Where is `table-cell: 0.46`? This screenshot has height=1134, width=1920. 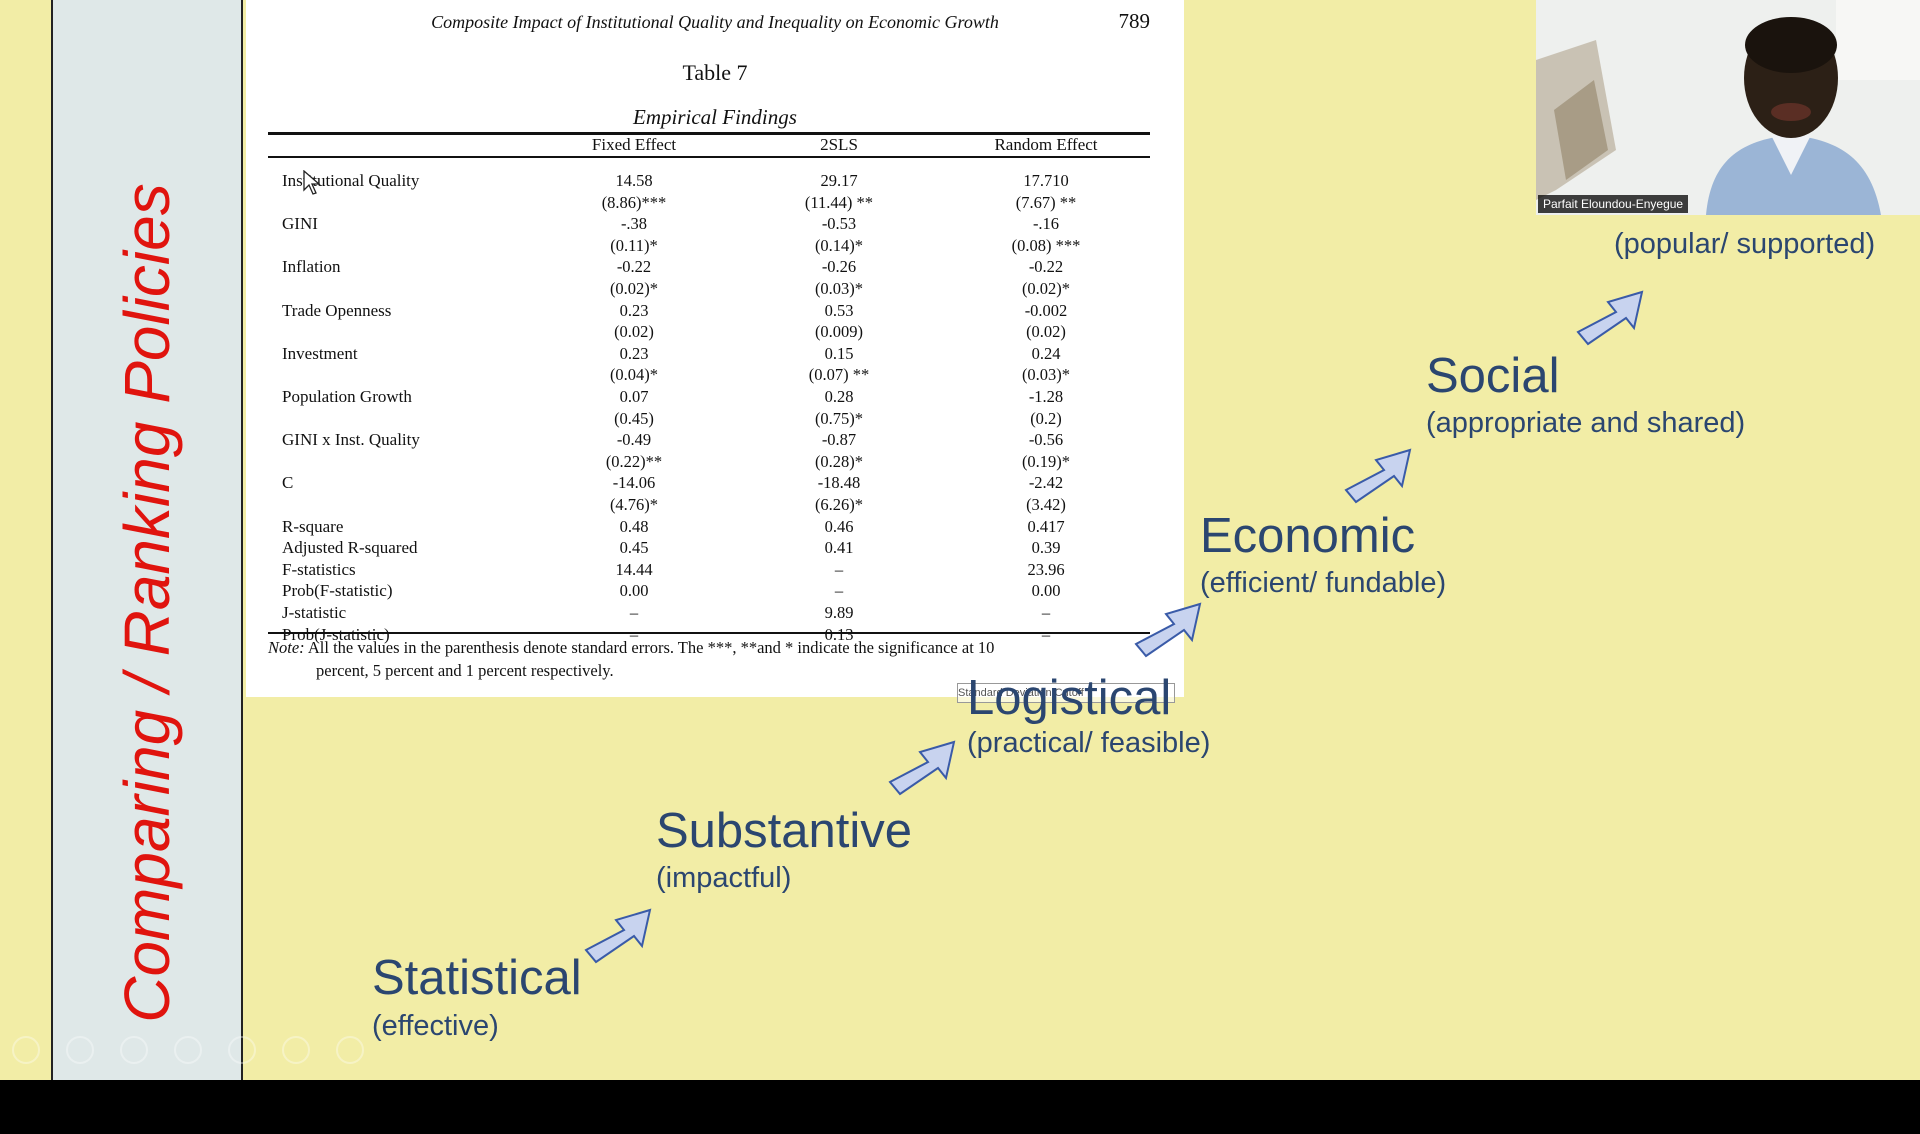
table-cell: 0.46 is located at coordinates (839, 526).